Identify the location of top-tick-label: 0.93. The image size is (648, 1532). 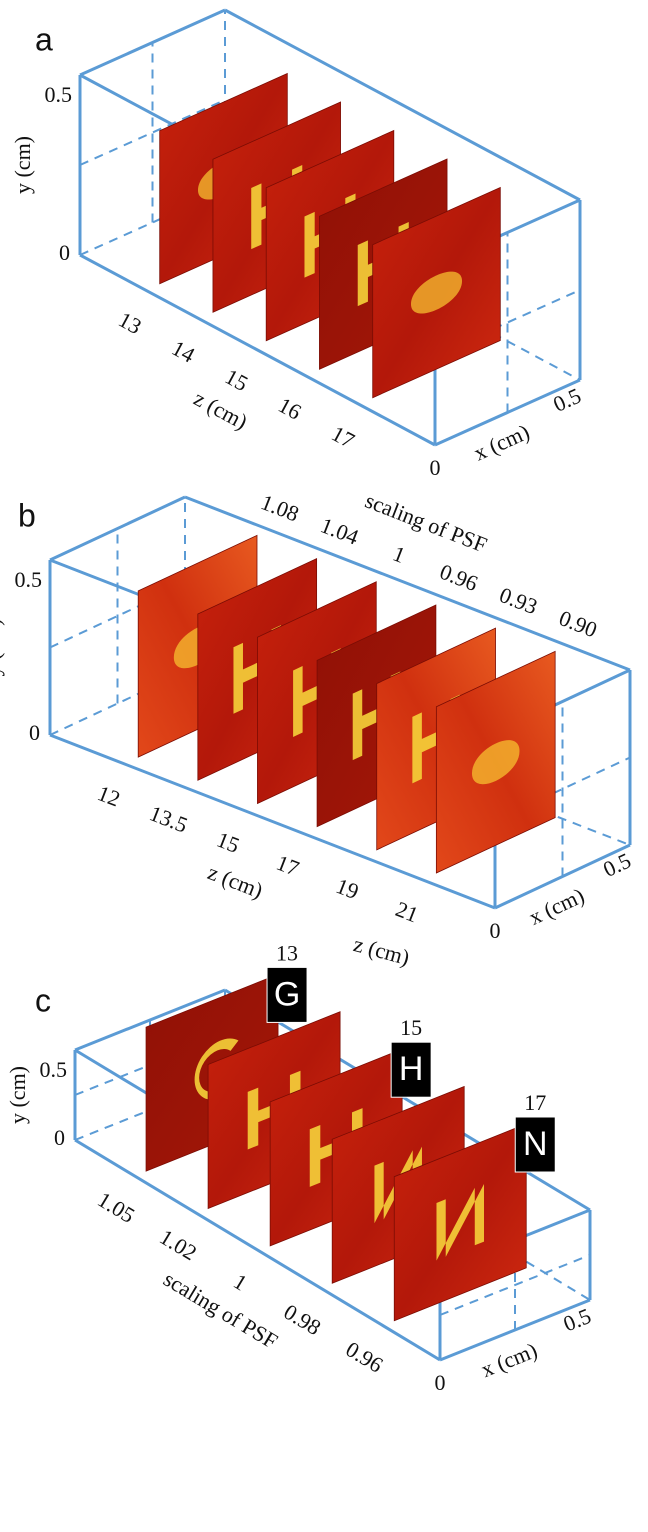
(518, 600).